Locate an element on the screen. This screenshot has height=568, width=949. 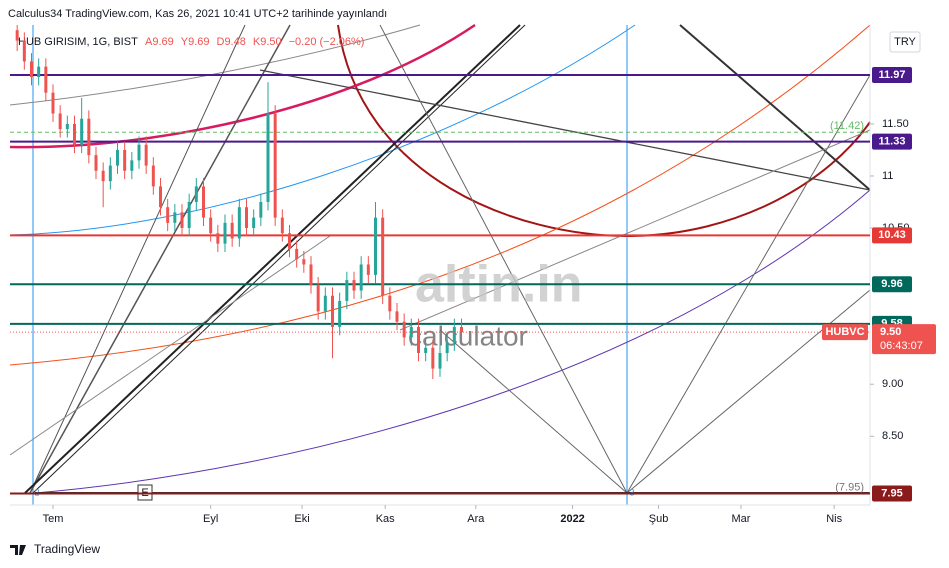
brand-logo is located at coordinates (18, 550).